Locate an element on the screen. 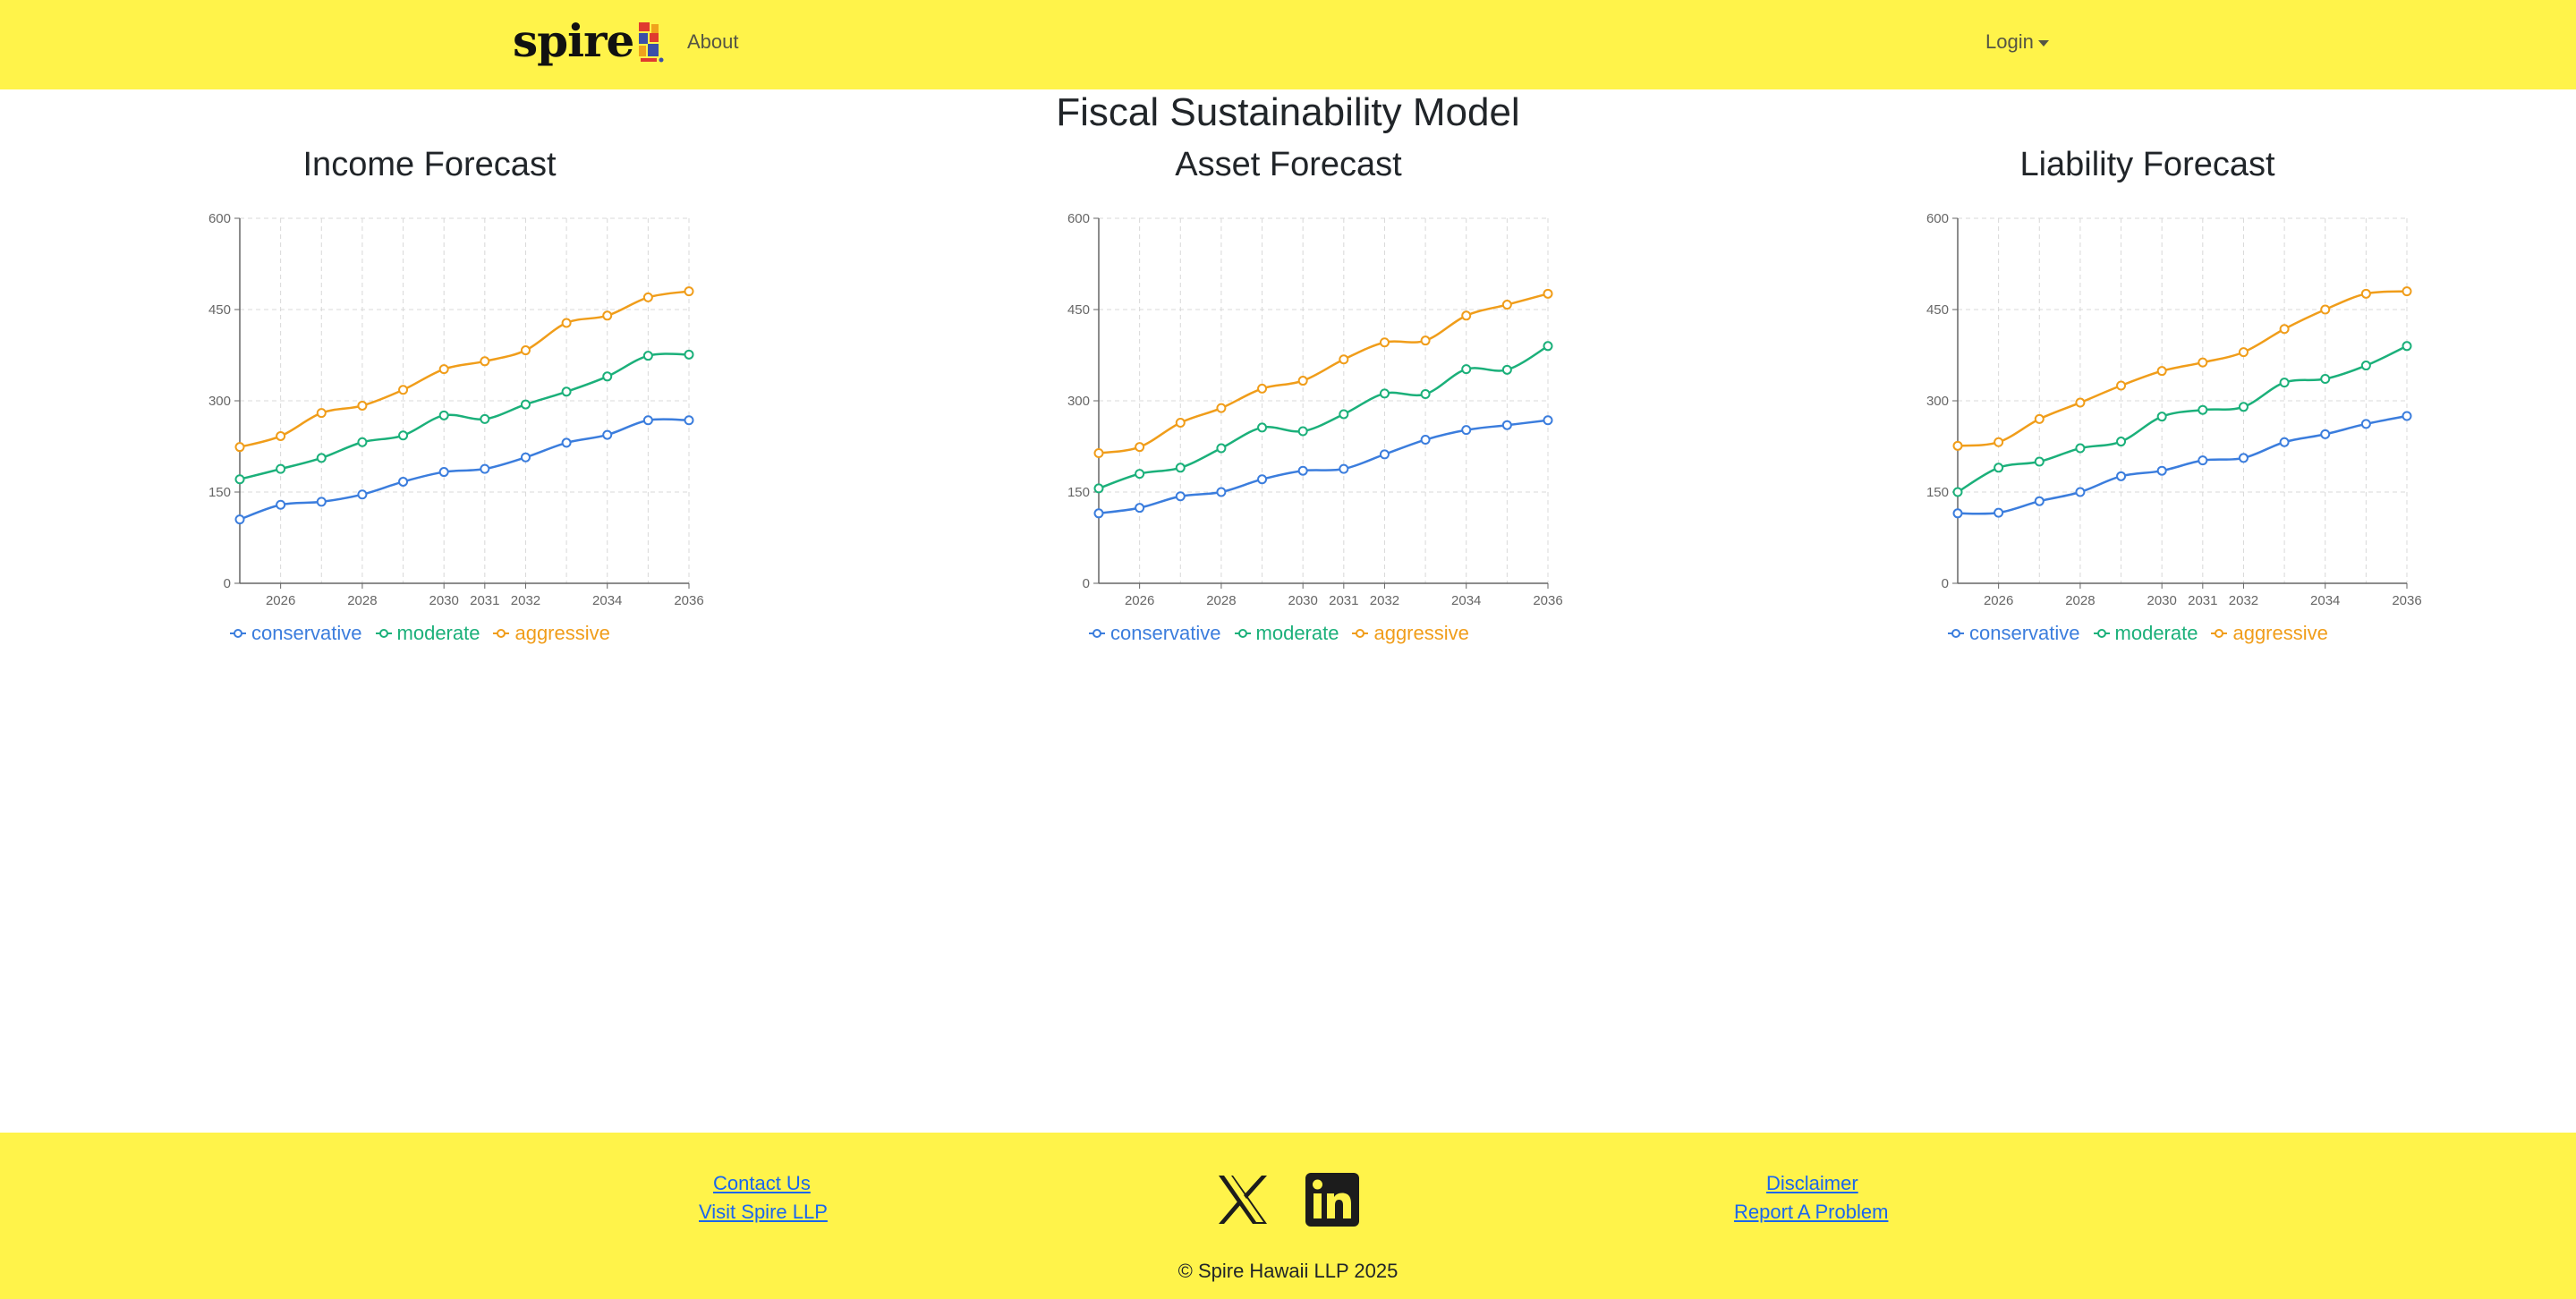 This screenshot has height=1299, width=2576. asset-chart-legend: conservative moderate aggressive is located at coordinates (1285, 633).